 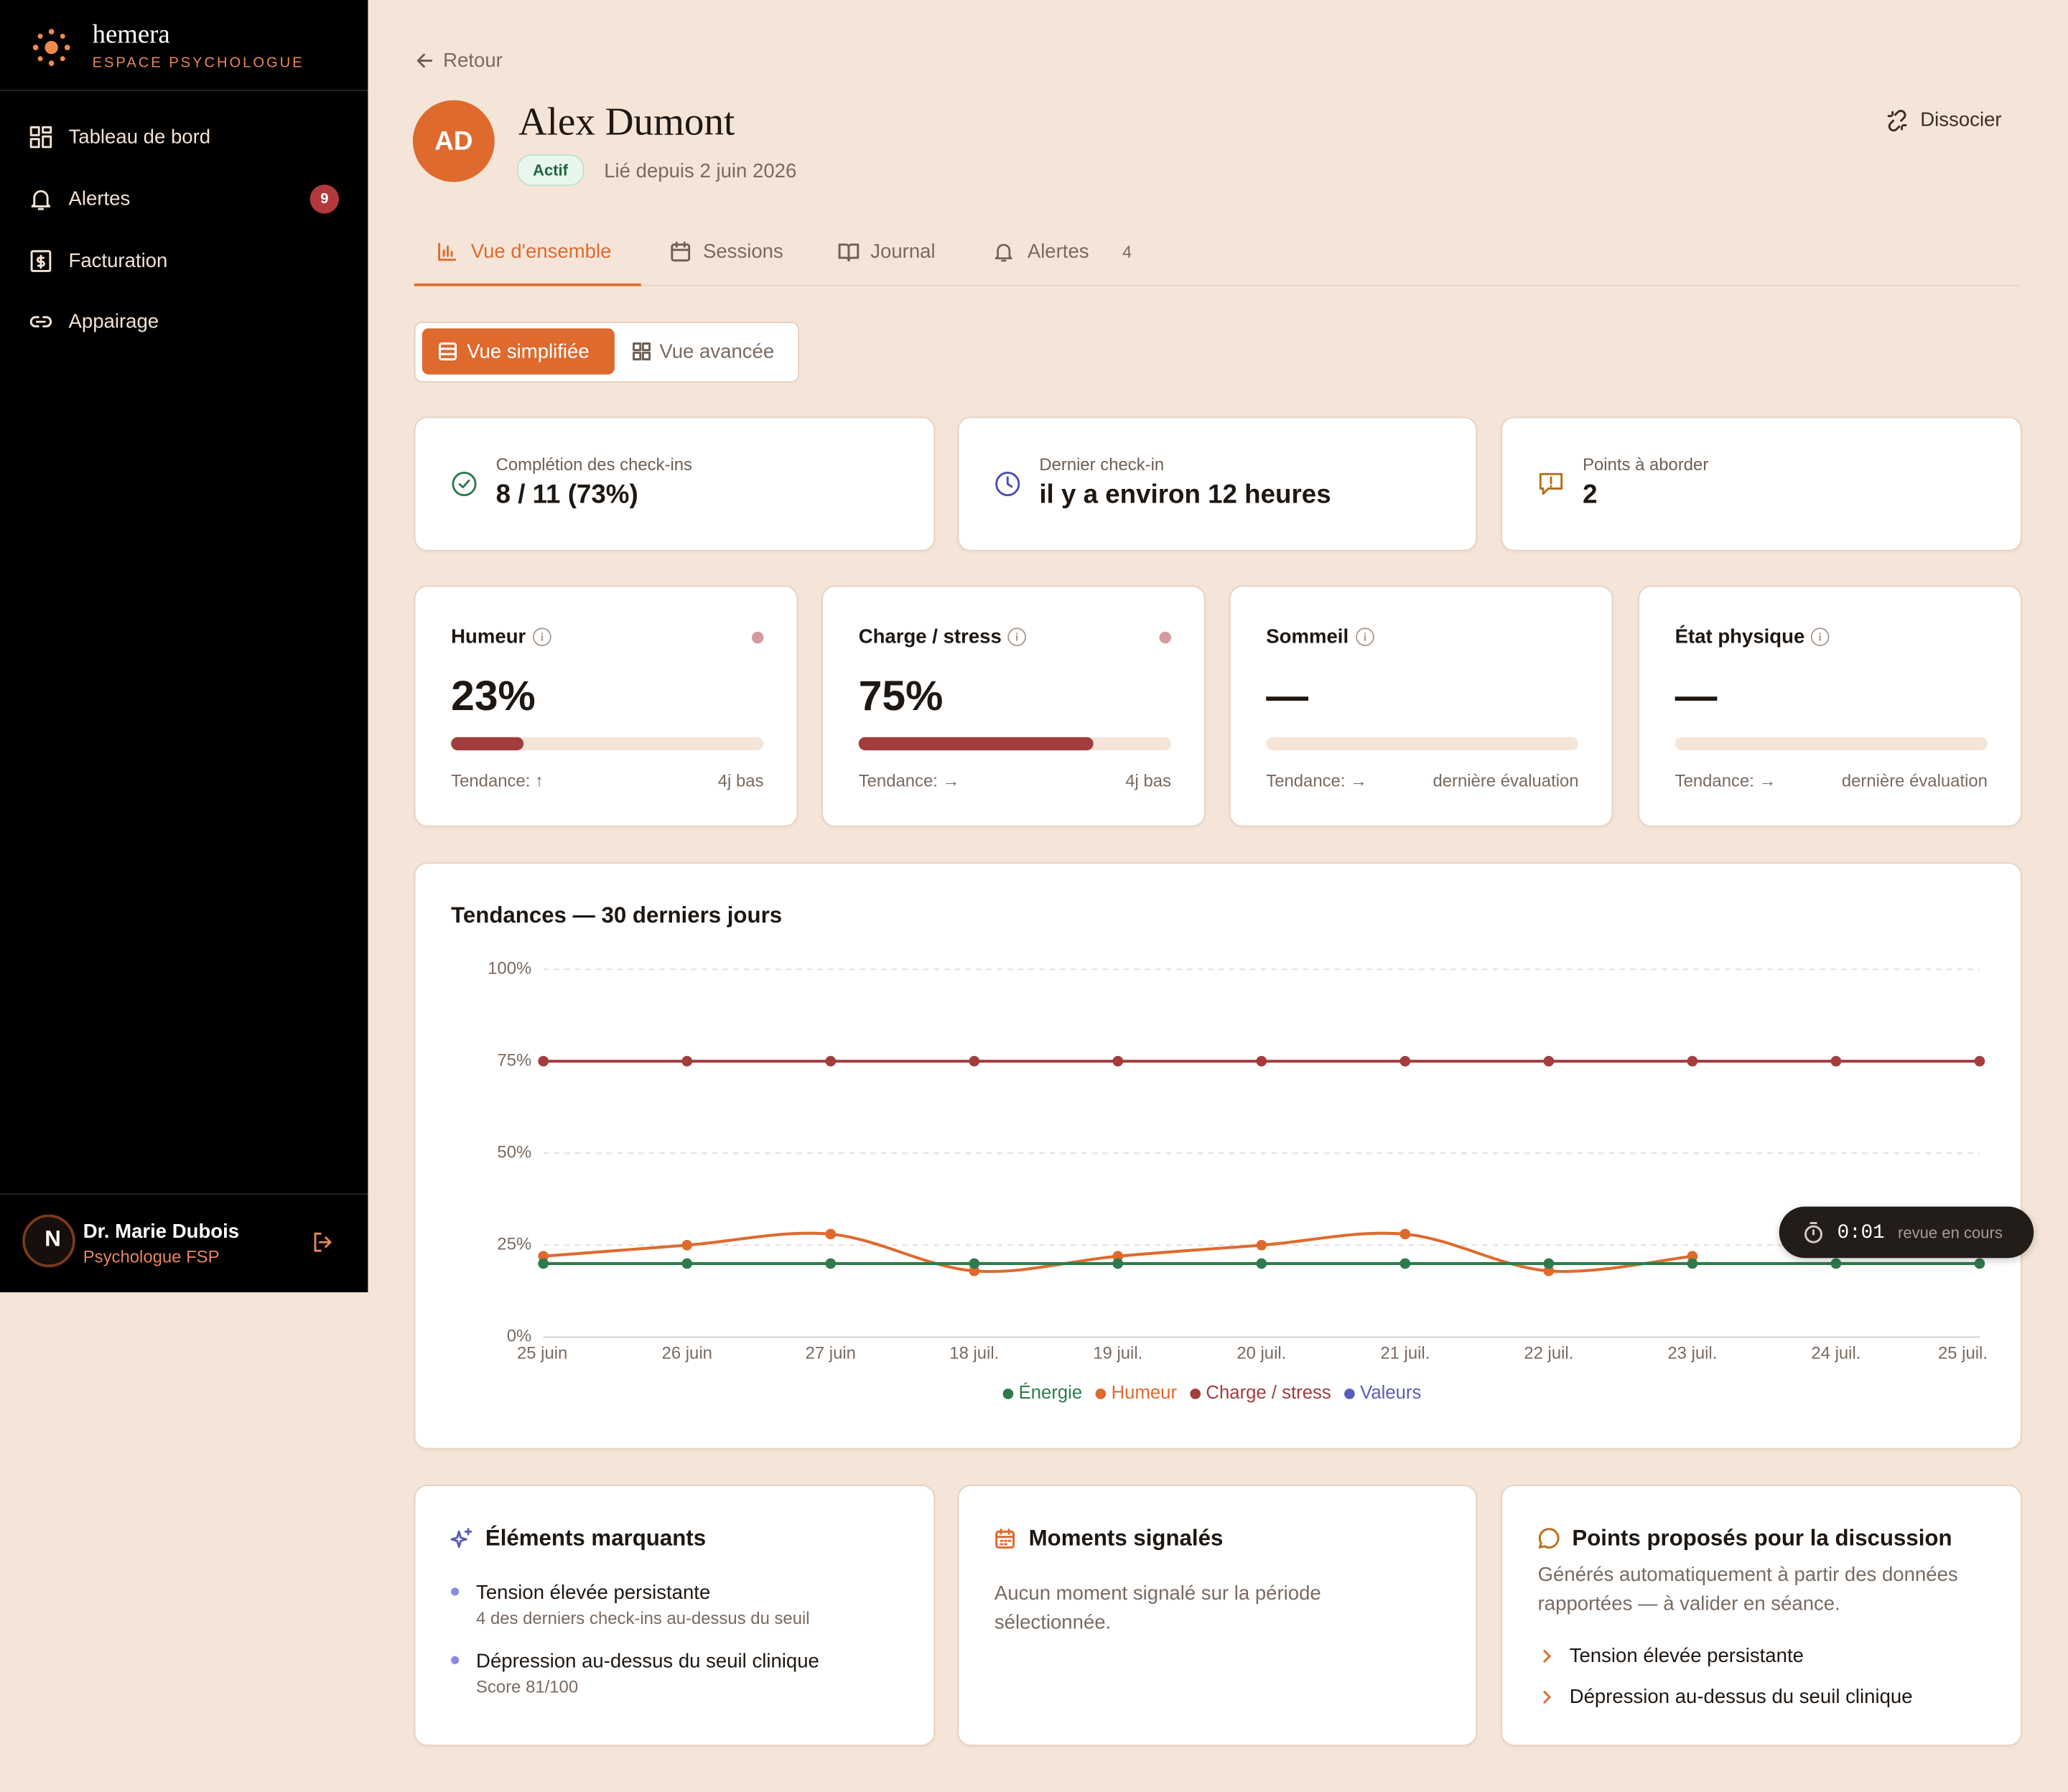 What do you see at coordinates (930, 636) in the screenshot?
I see `metric-title: Charge / stress` at bounding box center [930, 636].